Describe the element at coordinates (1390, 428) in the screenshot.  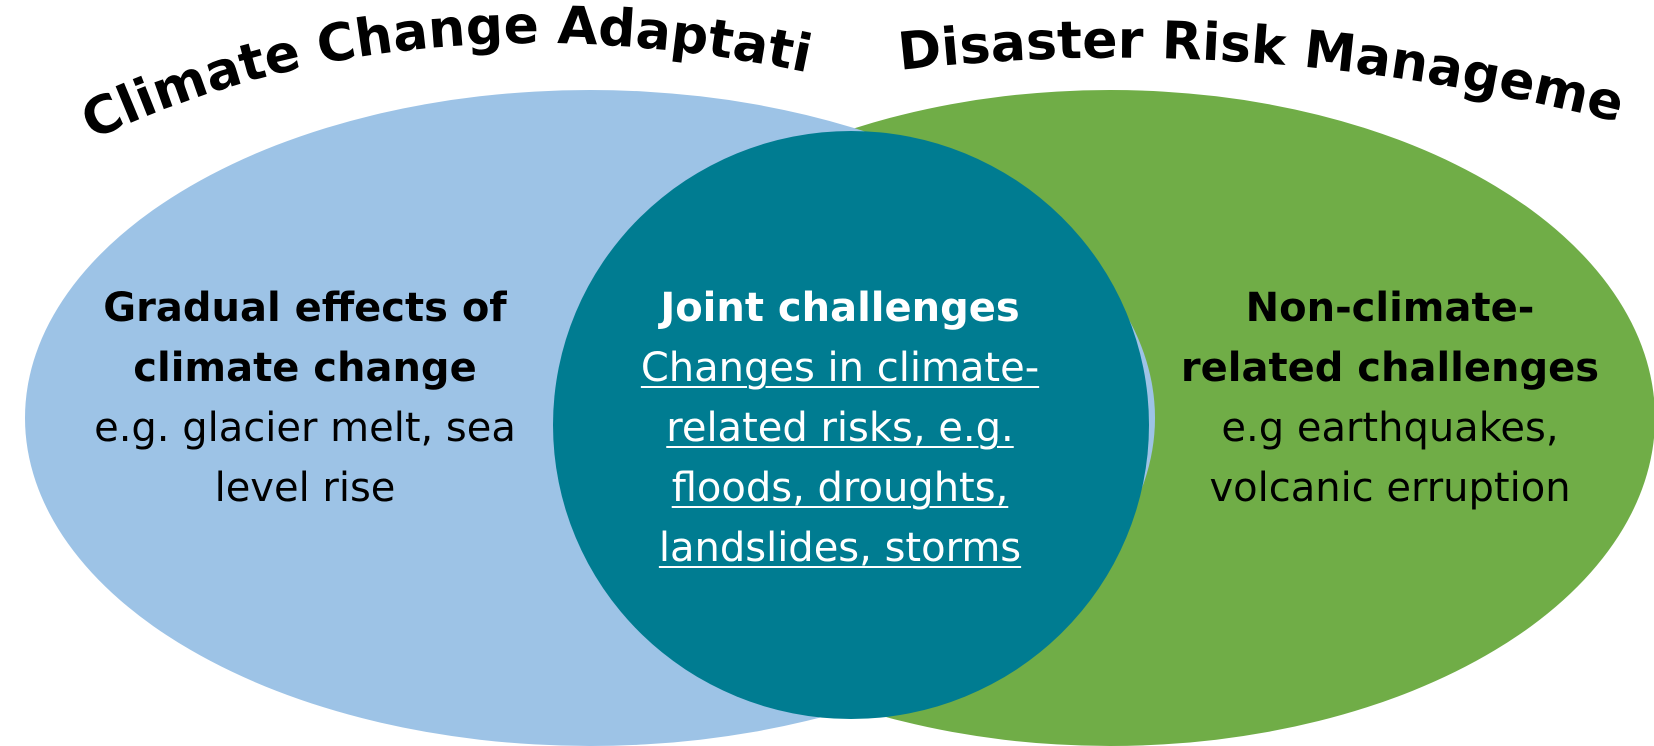
I see `non-climate-example-line-1: e.g earthquakes,` at that location.